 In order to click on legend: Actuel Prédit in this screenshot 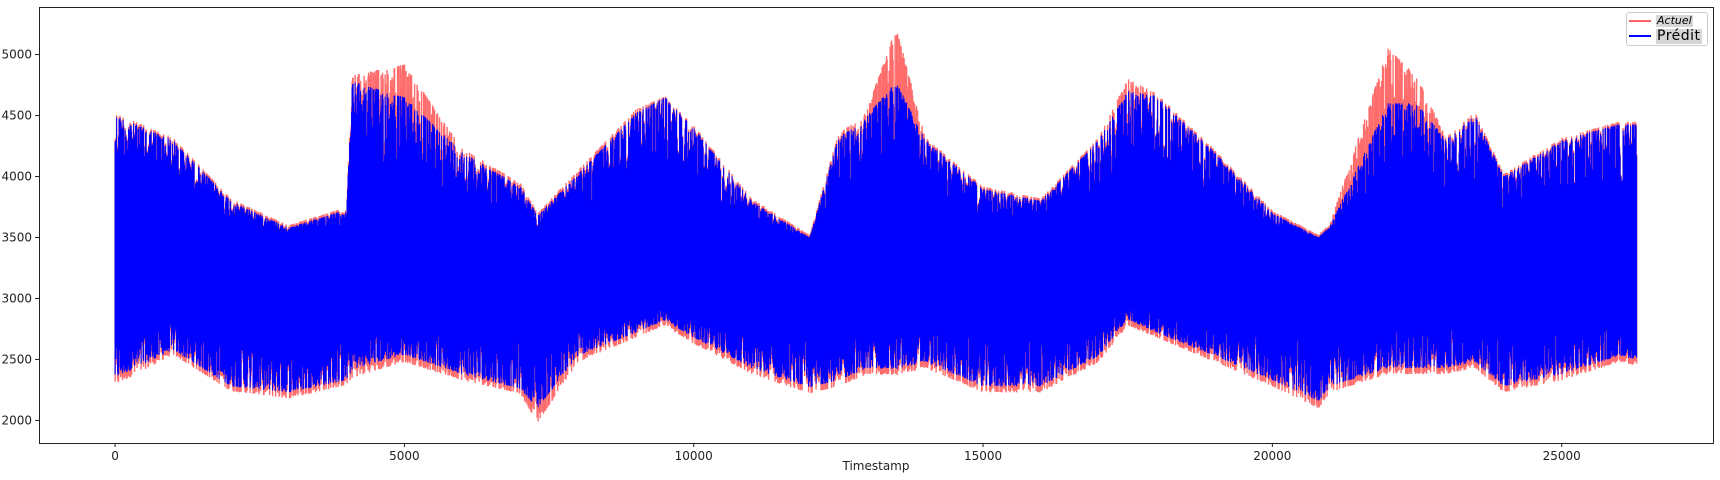, I will do `click(1667, 29)`.